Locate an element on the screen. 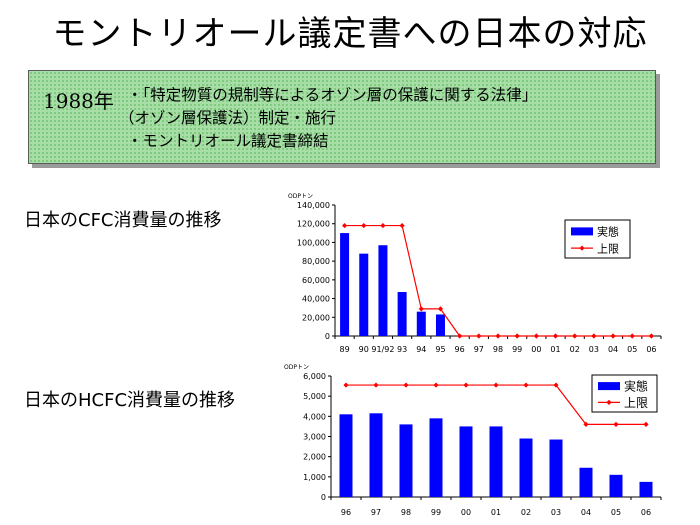 The width and height of the screenshot is (700, 525). hcfc-y-tick-label: 0 is located at coordinates (323, 497).